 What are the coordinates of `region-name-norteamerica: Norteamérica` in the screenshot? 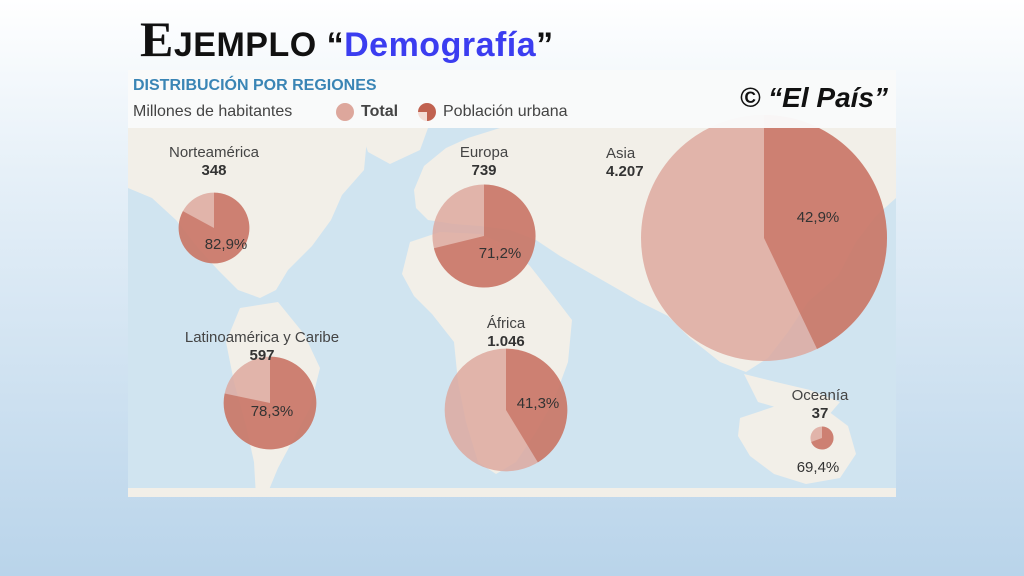 It's located at (214, 152).